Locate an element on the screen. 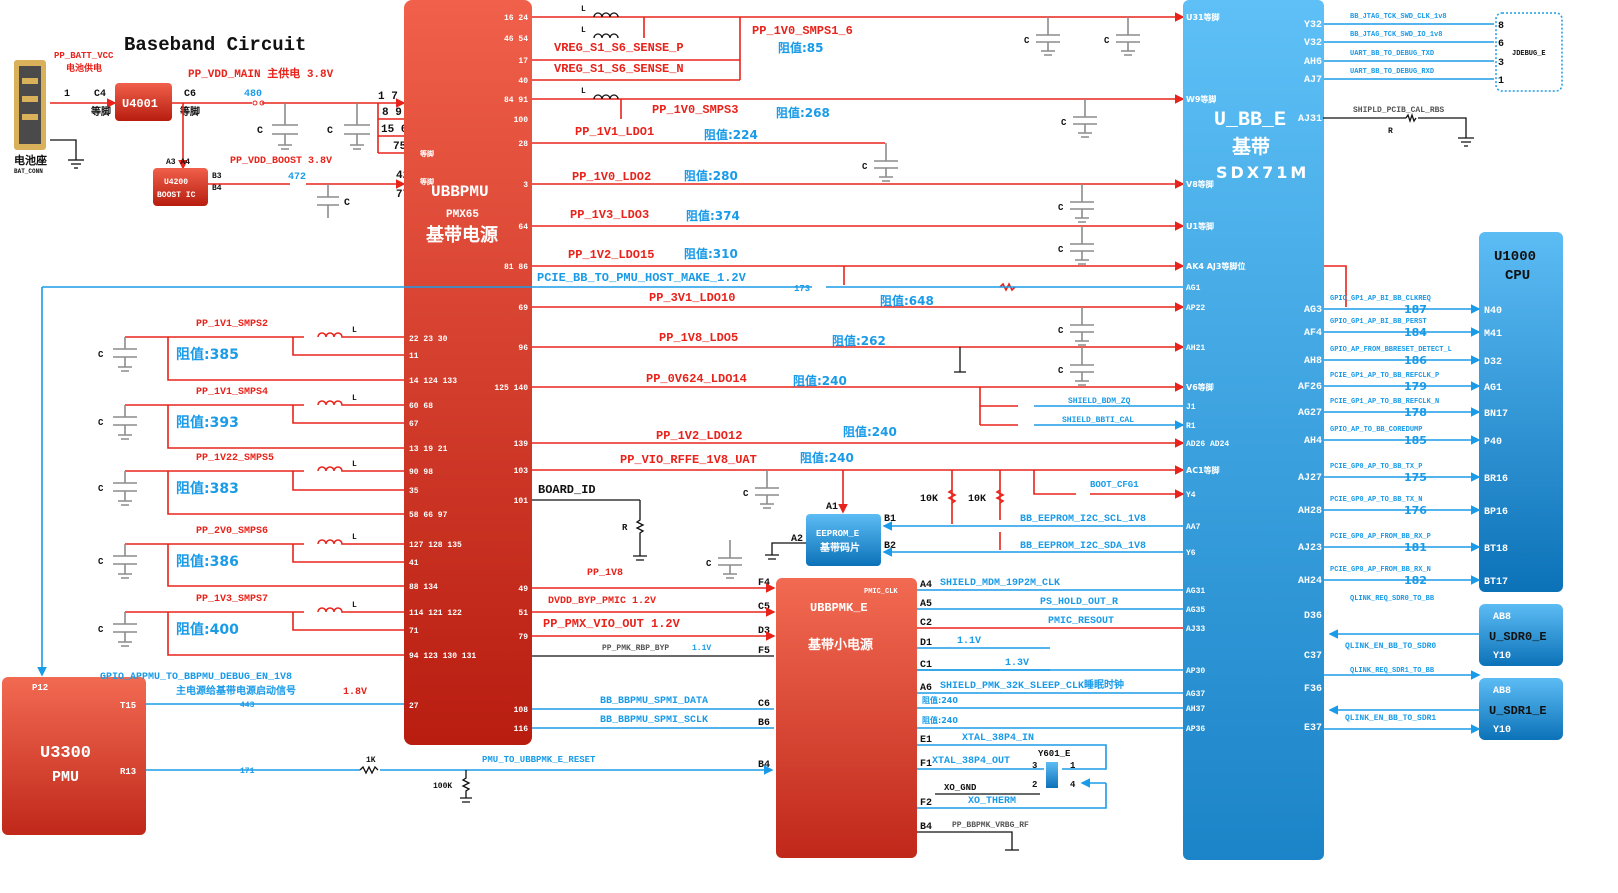 The image size is (1618, 893). main-decoupling-caps is located at coordinates (321, 126).